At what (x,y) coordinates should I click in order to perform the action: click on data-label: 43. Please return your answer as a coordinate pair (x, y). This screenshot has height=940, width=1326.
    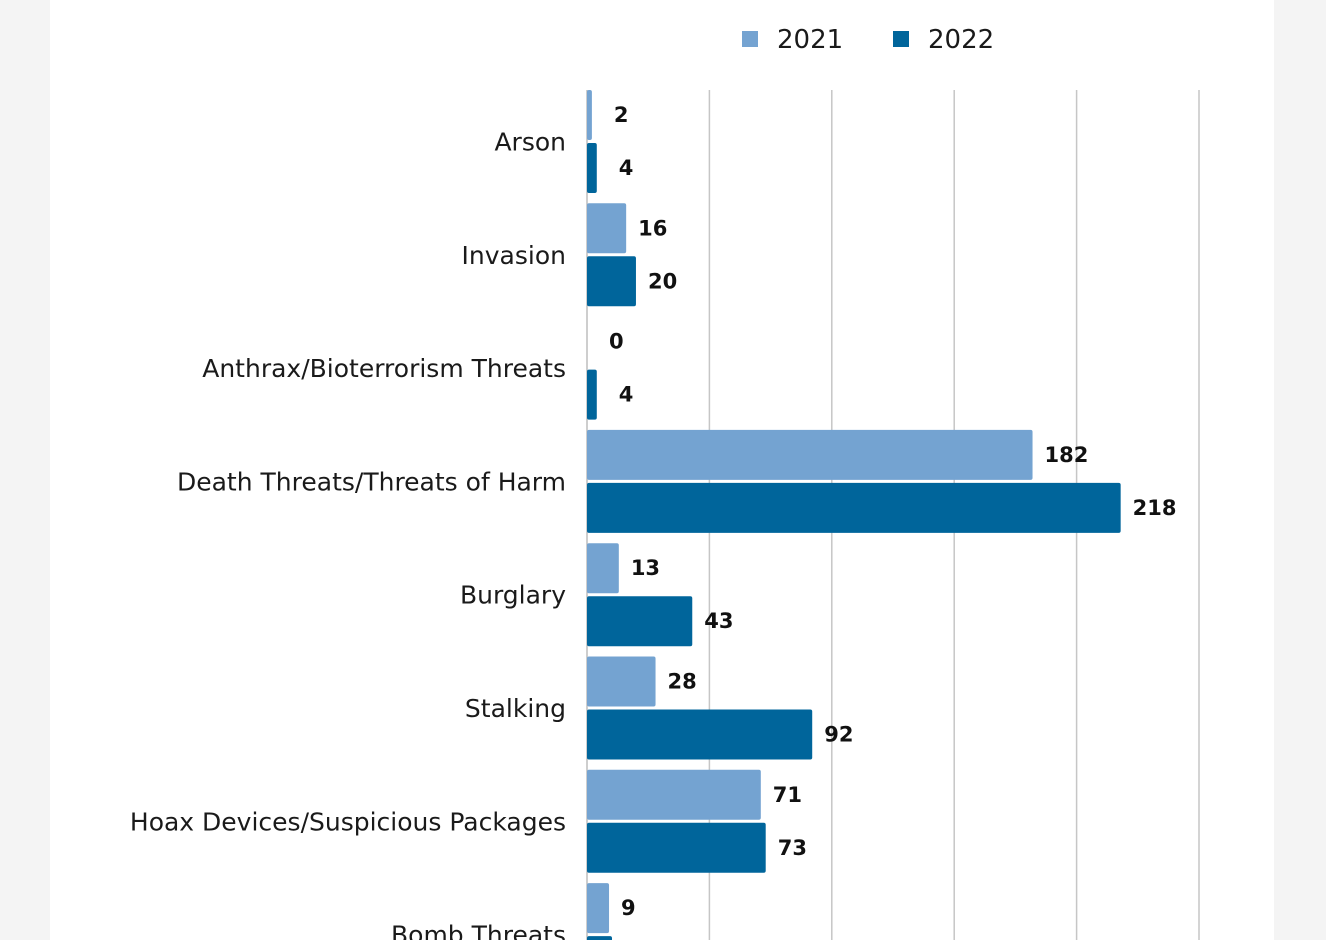
    Looking at the image, I should click on (718, 621).